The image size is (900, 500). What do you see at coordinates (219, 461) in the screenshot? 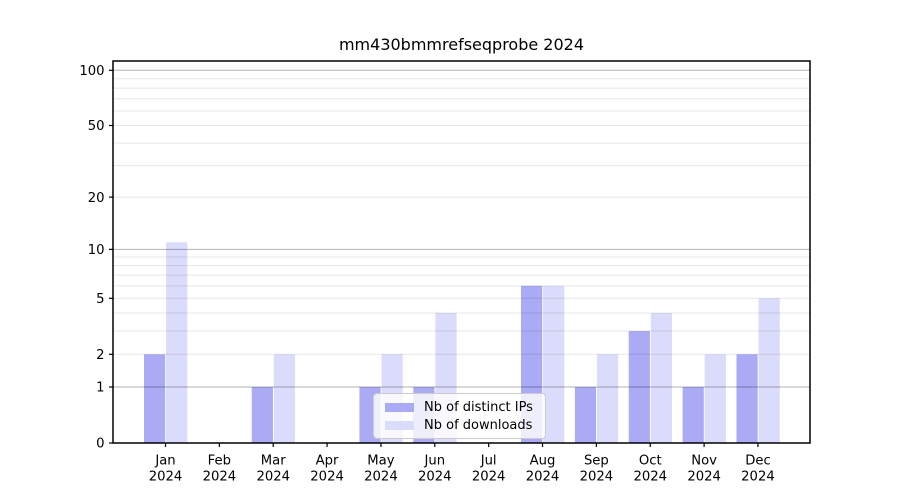
I see `x-tick-label-month-feb: Feb` at bounding box center [219, 461].